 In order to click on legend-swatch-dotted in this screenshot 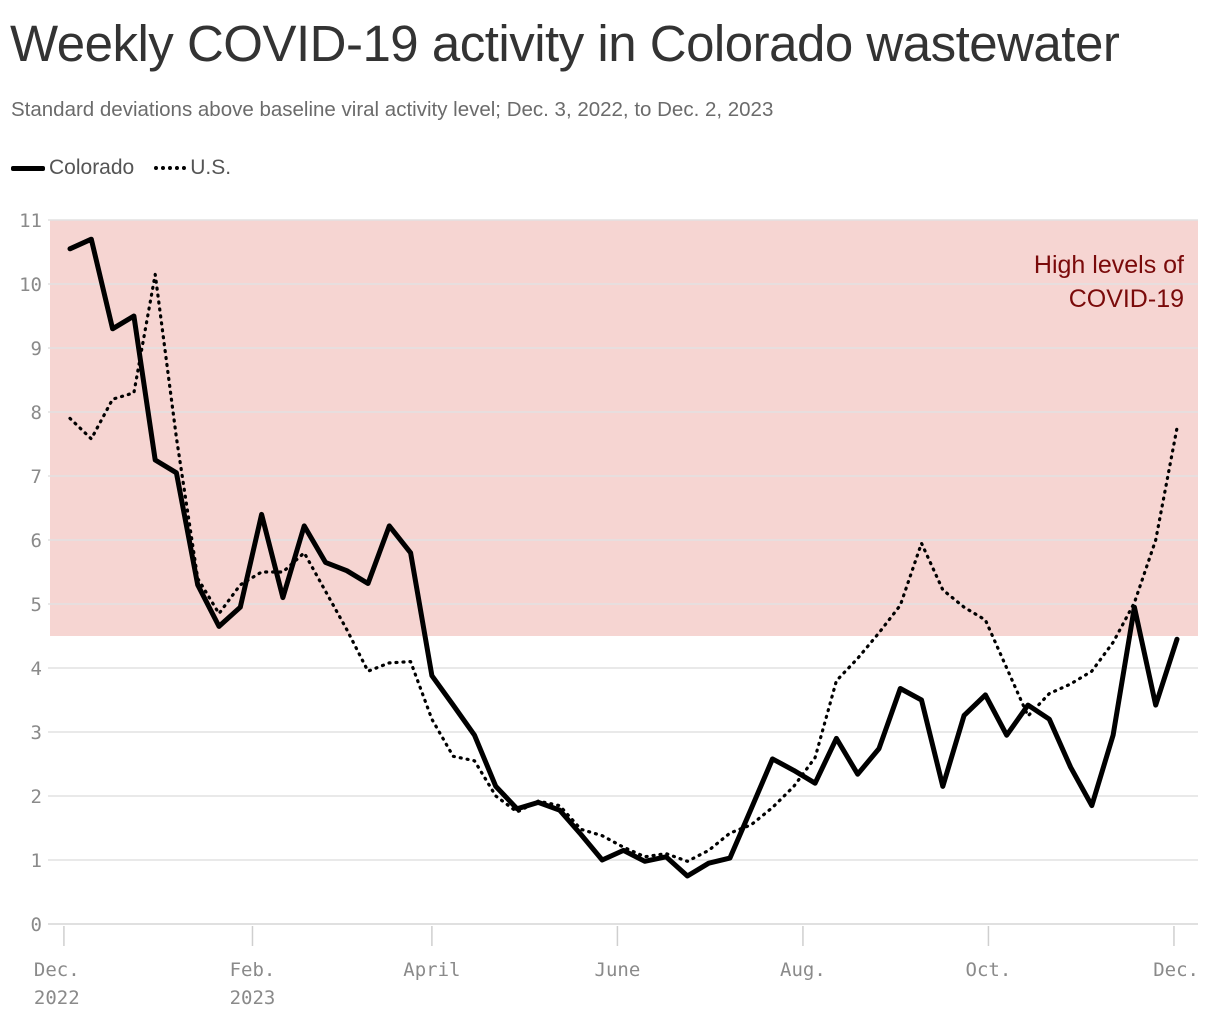, I will do `click(170, 168)`.